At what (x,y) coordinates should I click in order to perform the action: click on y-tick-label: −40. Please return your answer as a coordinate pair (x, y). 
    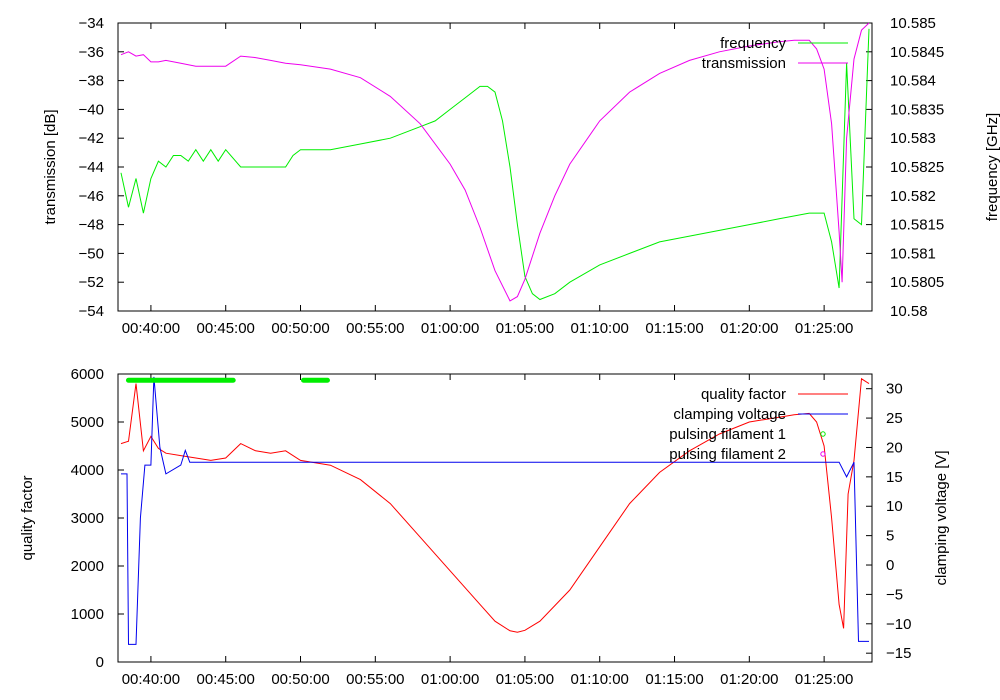
    Looking at the image, I should click on (91, 109).